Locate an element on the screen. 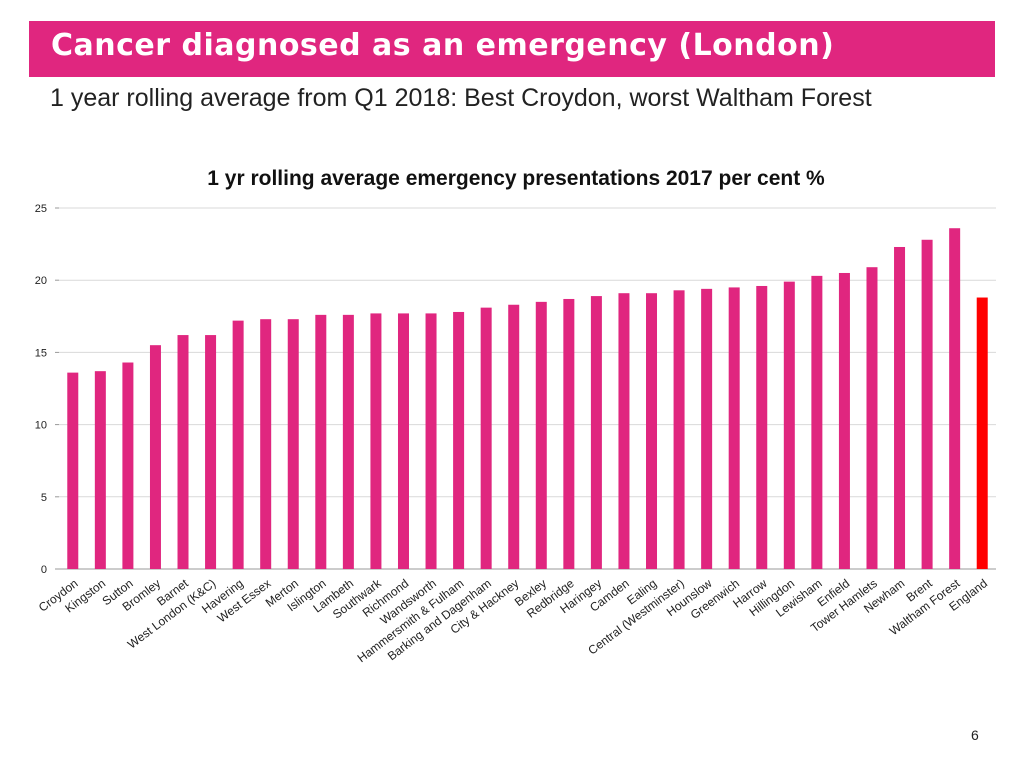 The width and height of the screenshot is (1024, 768). bar-croydon is located at coordinates (73, 470).